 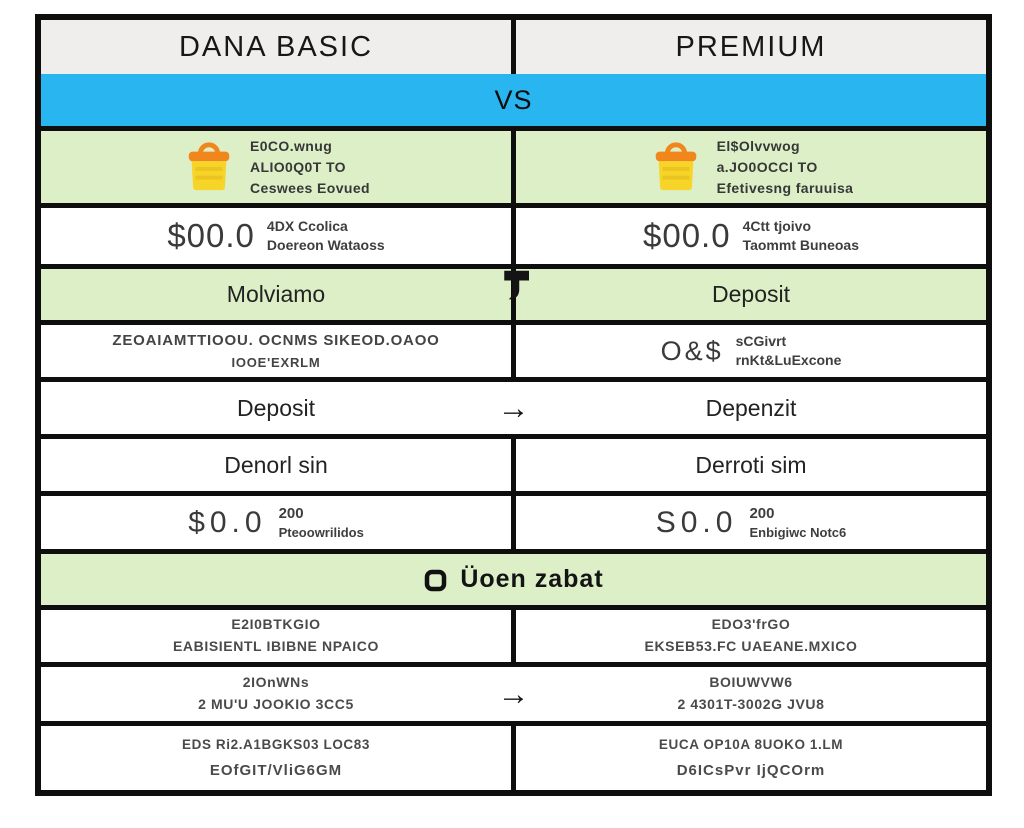 I want to click on method-right: Deposit, so click(x=751, y=294).